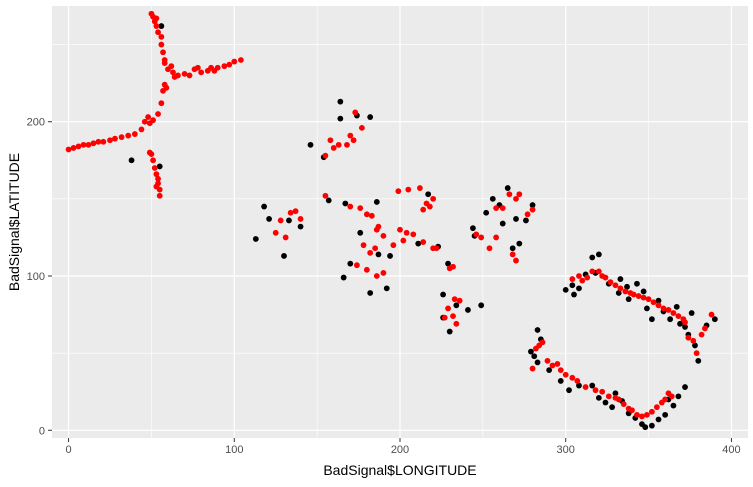 This screenshot has height=487, width=753. What do you see at coordinates (42, 431) in the screenshot?
I see `y-tick-label: 0` at bounding box center [42, 431].